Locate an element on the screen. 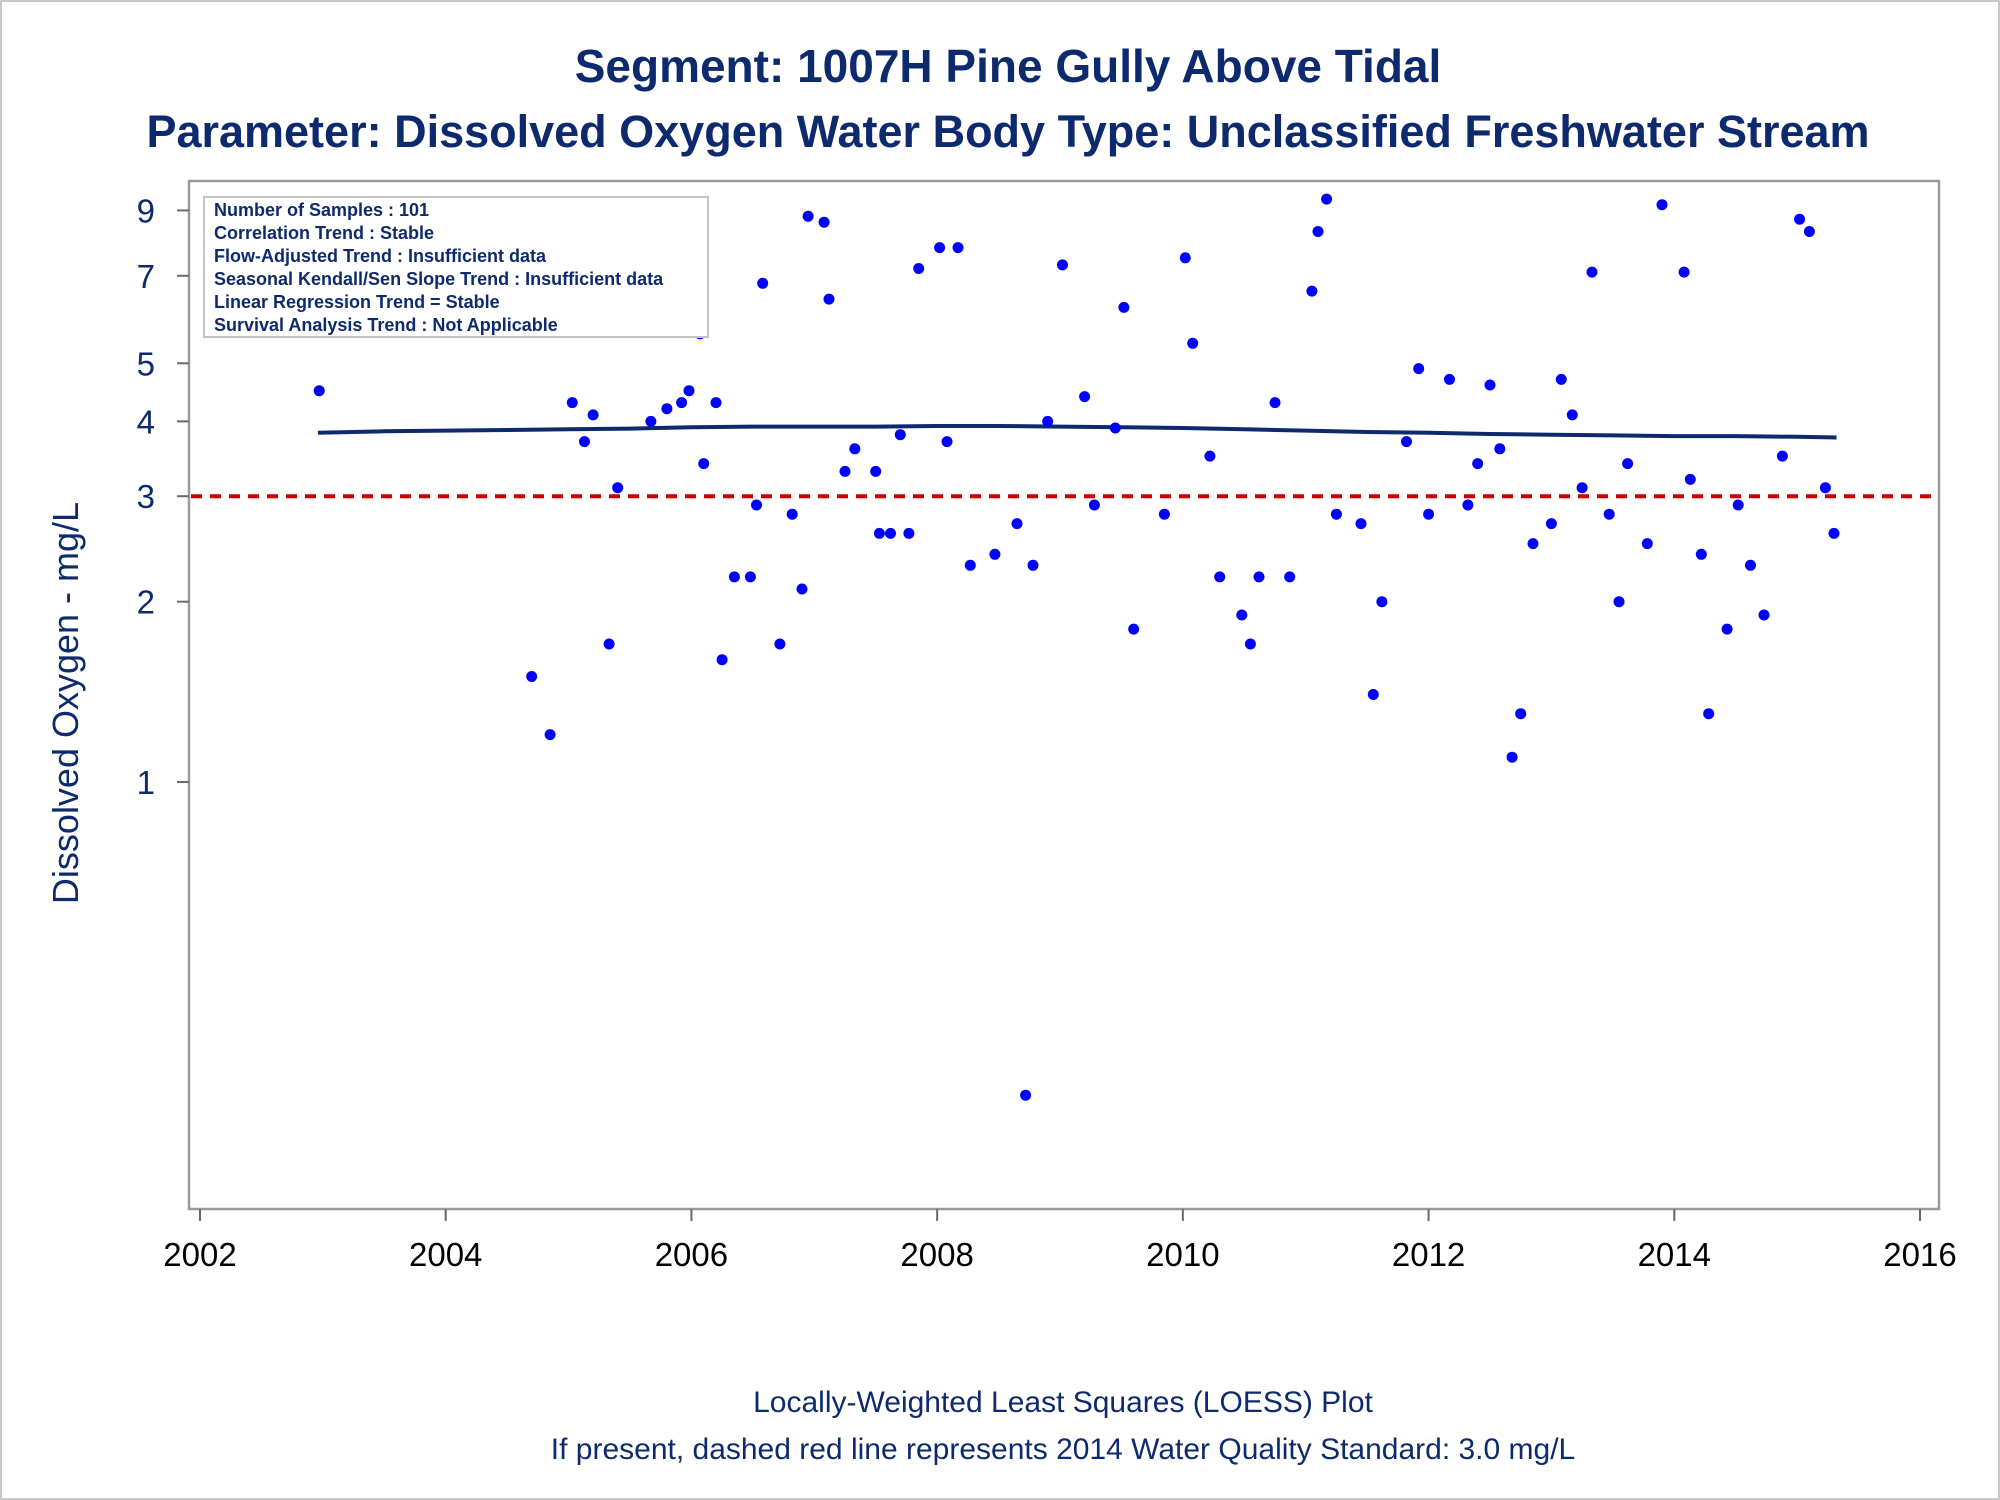 Image resolution: width=2000 pixels, height=1500 pixels. info-line: Survival Analysis Trend : Not Applicable is located at coordinates (386, 325).